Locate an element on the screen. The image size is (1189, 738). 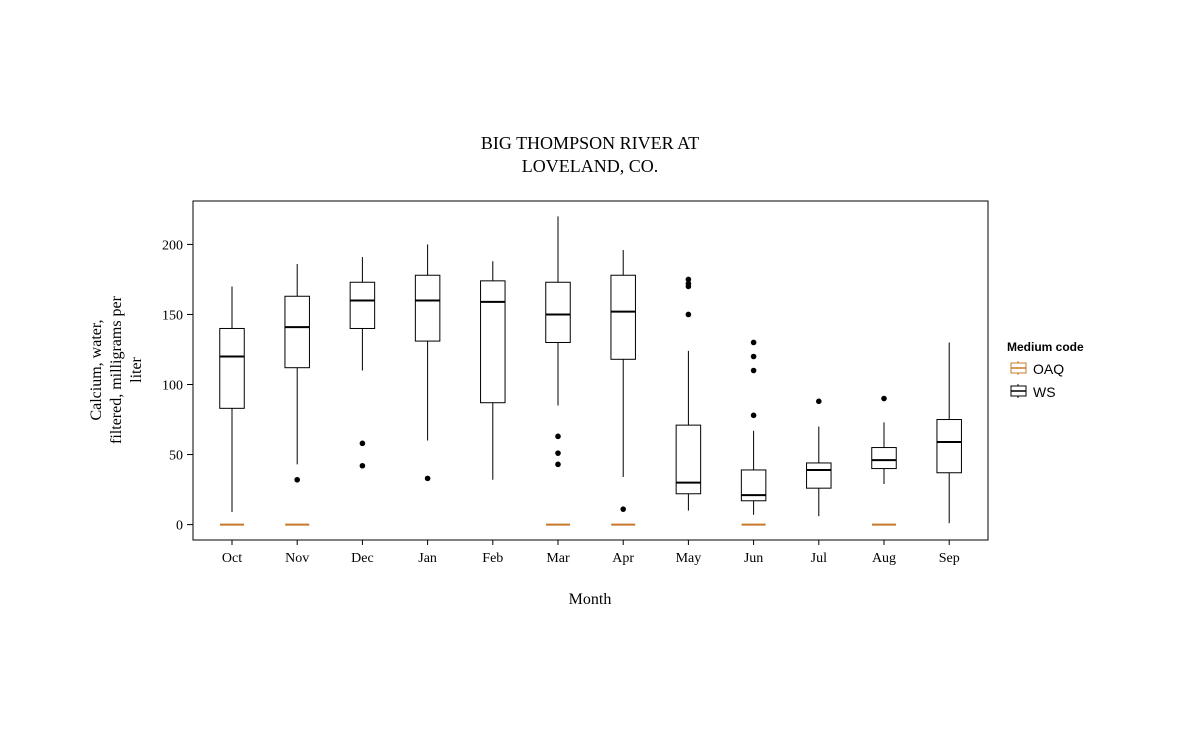
box-ws-may is located at coordinates (688, 393).